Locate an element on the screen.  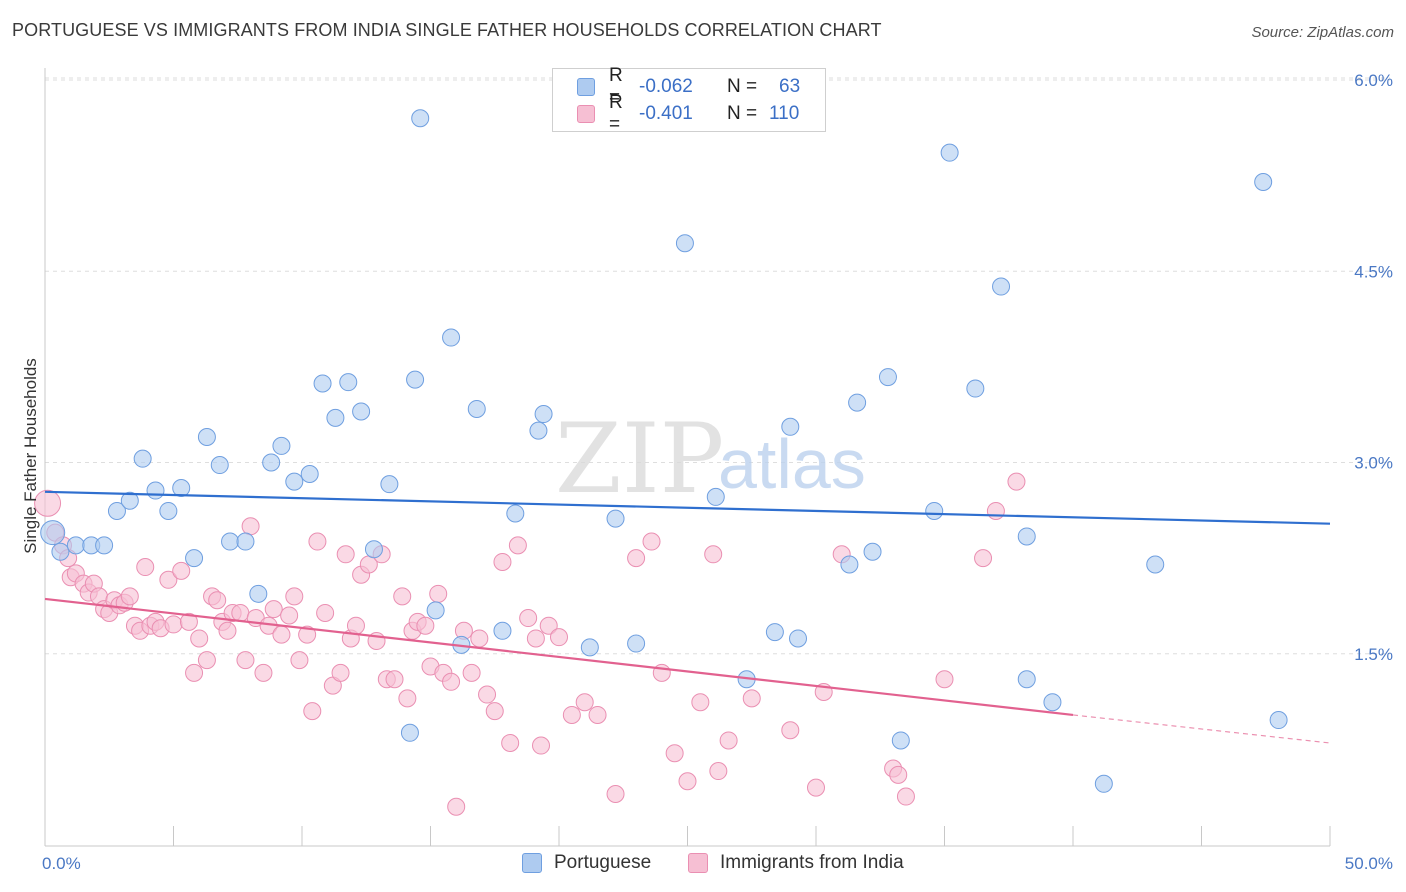
legend-r-value-portuguese: -0.062 is located at coordinates (666, 86).